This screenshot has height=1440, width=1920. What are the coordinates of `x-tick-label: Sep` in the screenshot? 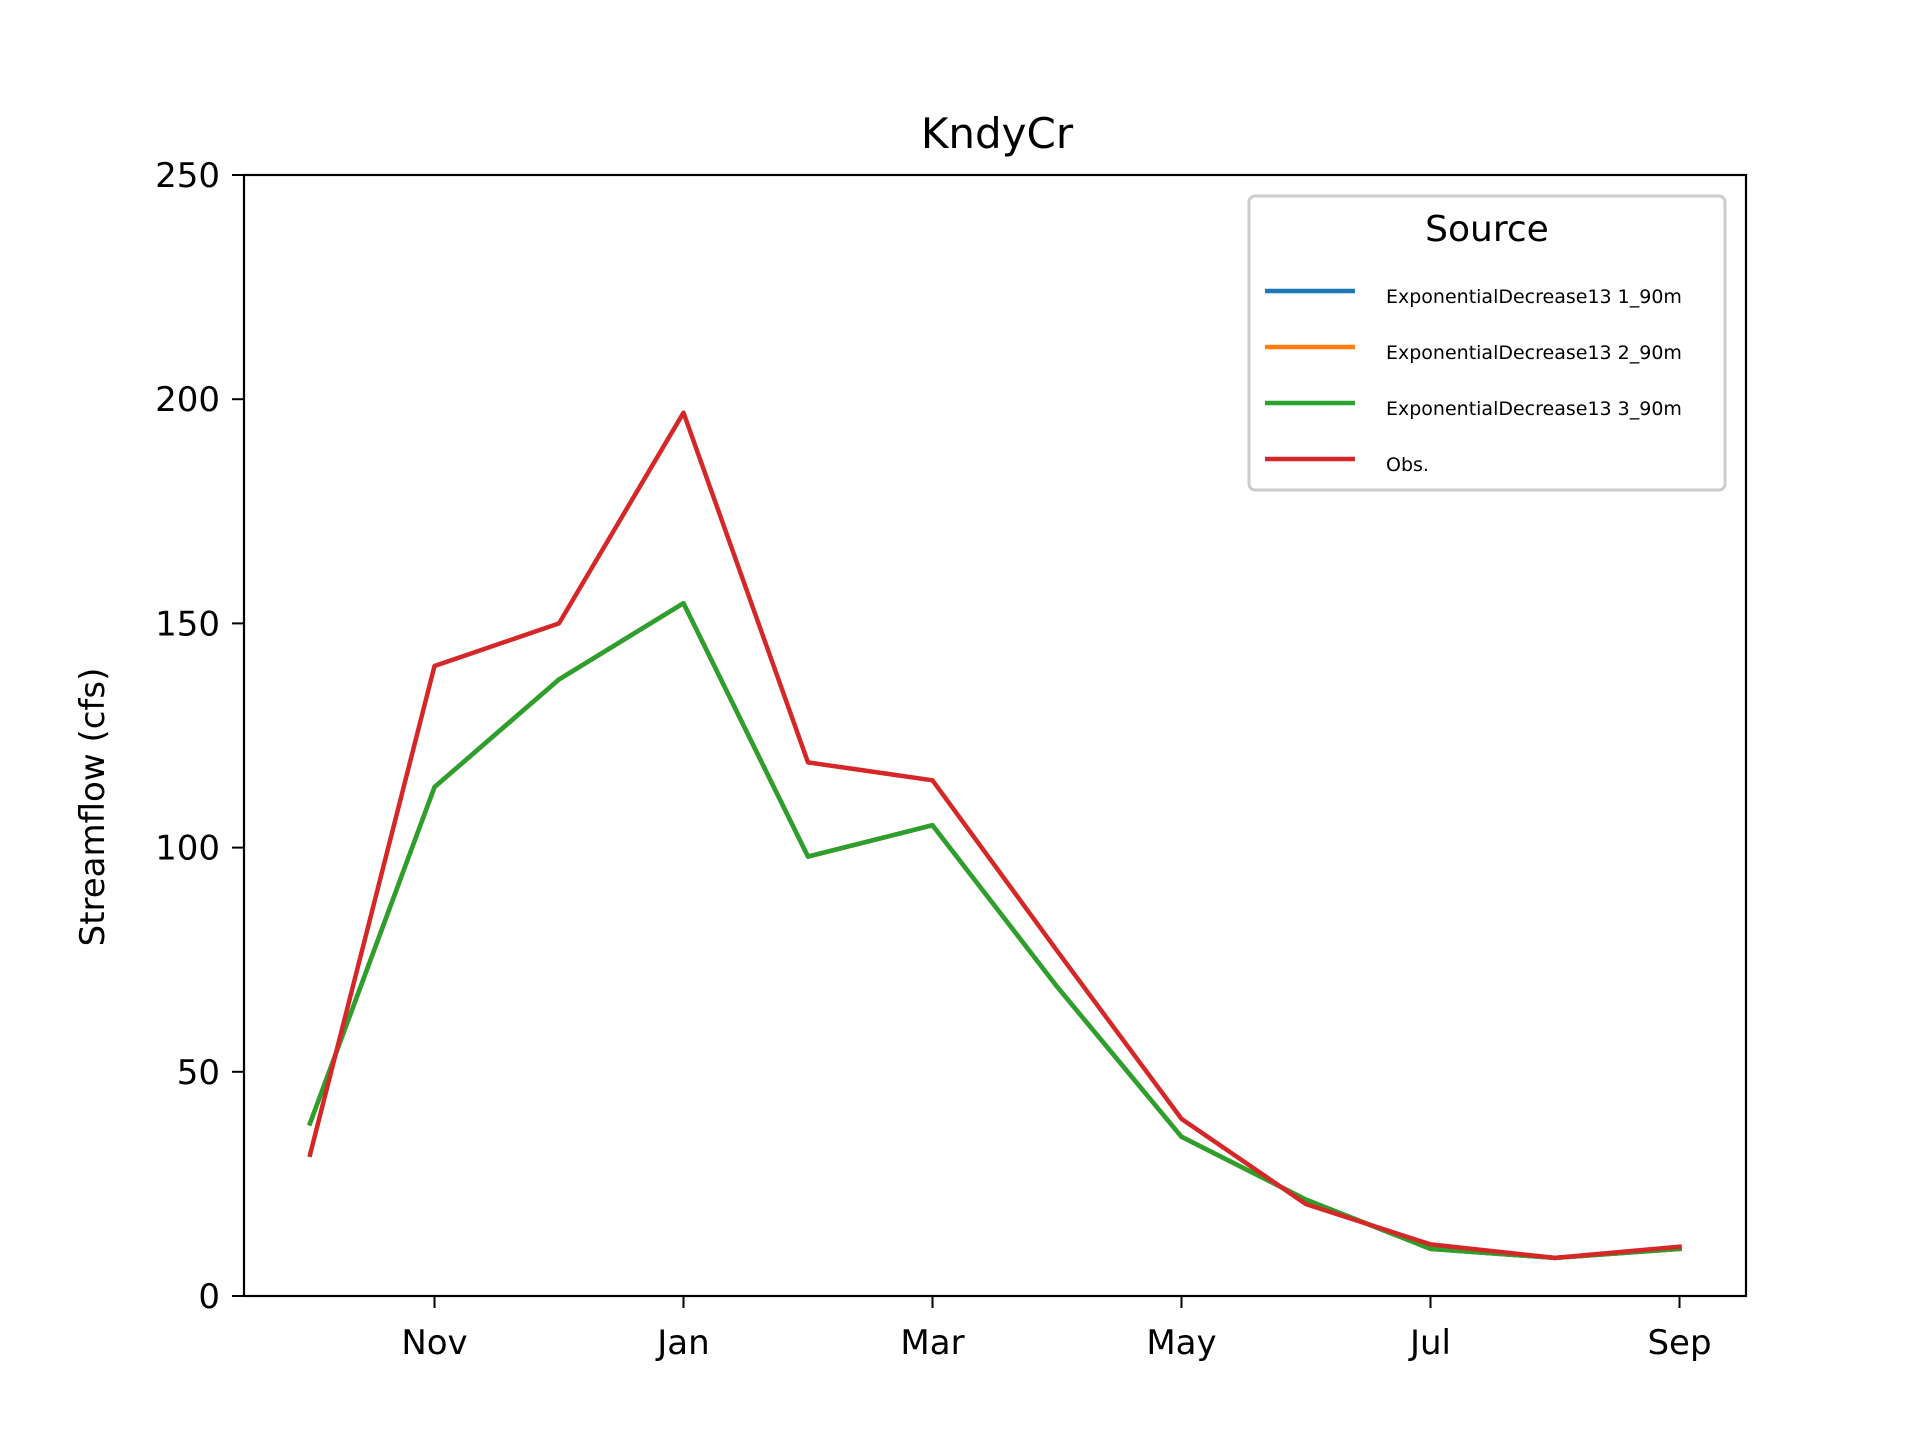 It's located at (1679, 1343).